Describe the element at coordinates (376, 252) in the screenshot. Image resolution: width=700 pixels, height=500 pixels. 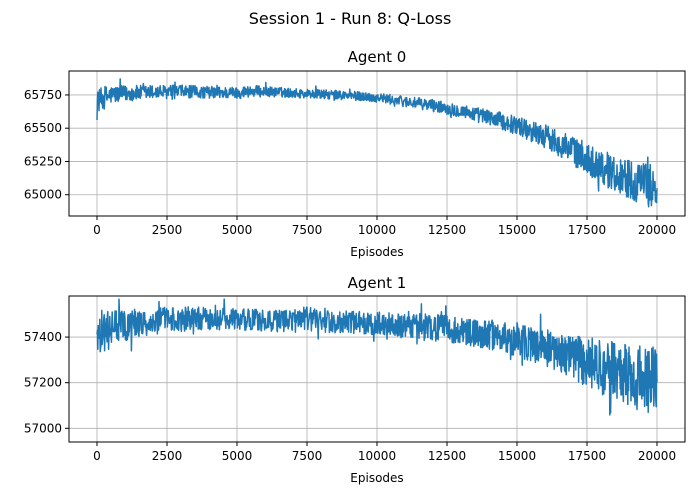
I see `agent-0-x-axis-label: Episodes` at that location.